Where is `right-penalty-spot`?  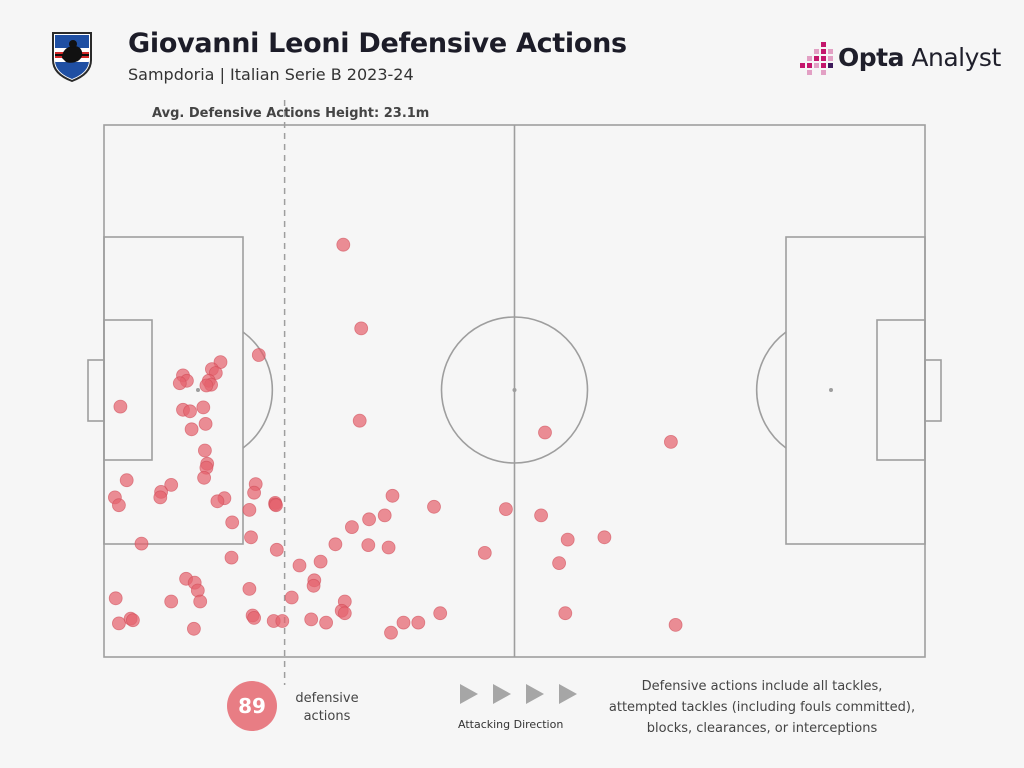
right-penalty-spot is located at coordinates (831, 390).